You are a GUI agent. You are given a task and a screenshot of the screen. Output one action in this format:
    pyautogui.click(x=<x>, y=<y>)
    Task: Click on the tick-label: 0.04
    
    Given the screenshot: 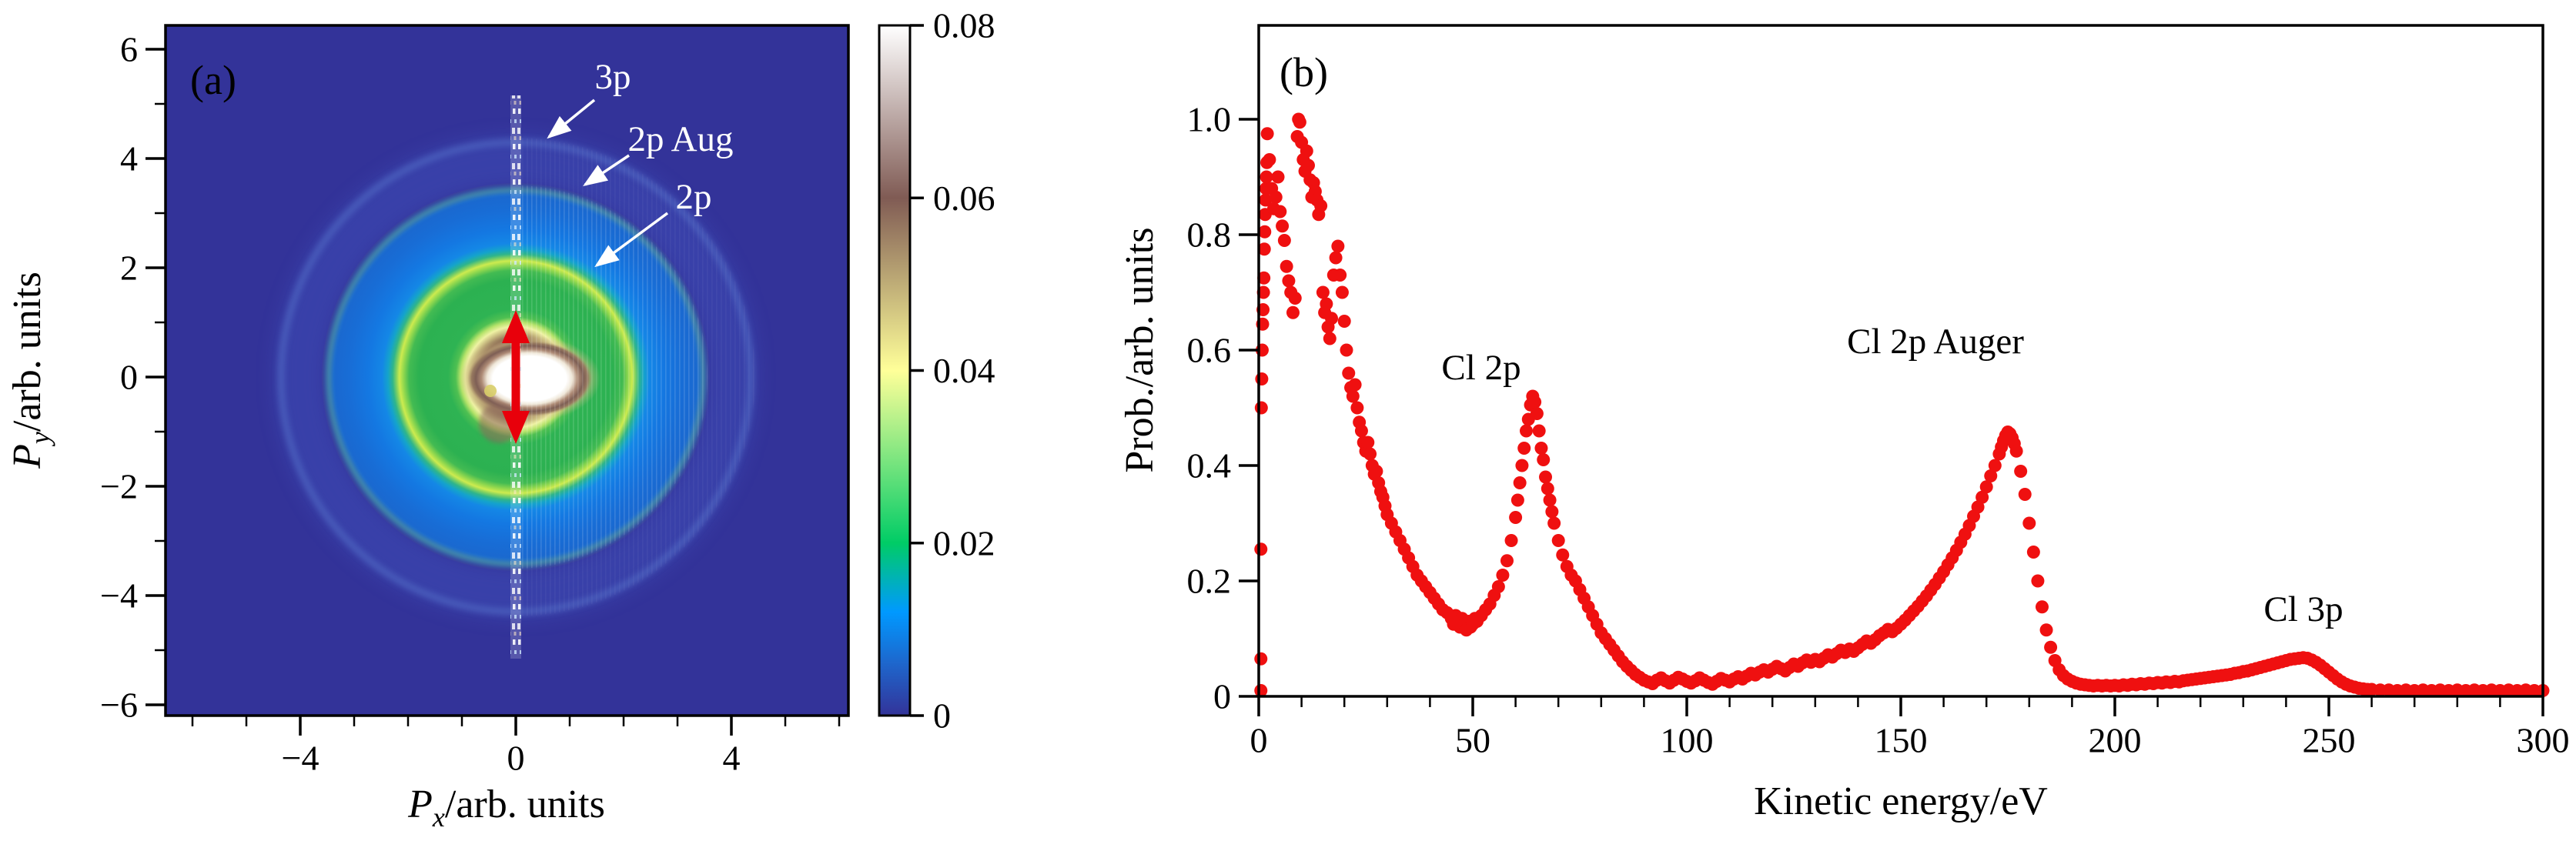 What is the action you would take?
    pyautogui.click(x=964, y=371)
    